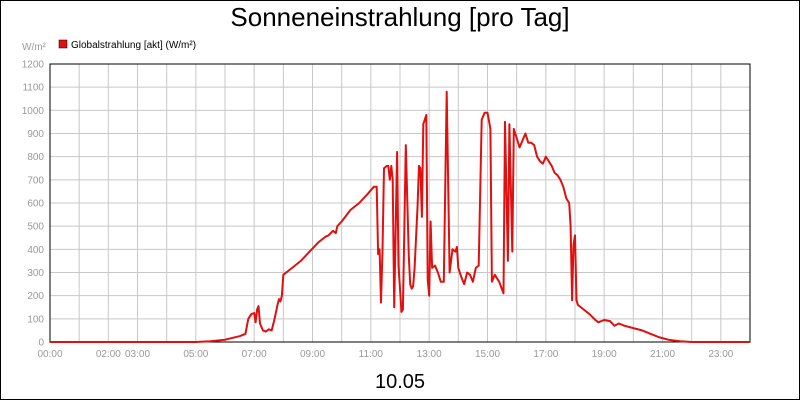 Image resolution: width=800 pixels, height=400 pixels. Describe the element at coordinates (35, 273) in the screenshot. I see `y-tick-label: 300` at that location.